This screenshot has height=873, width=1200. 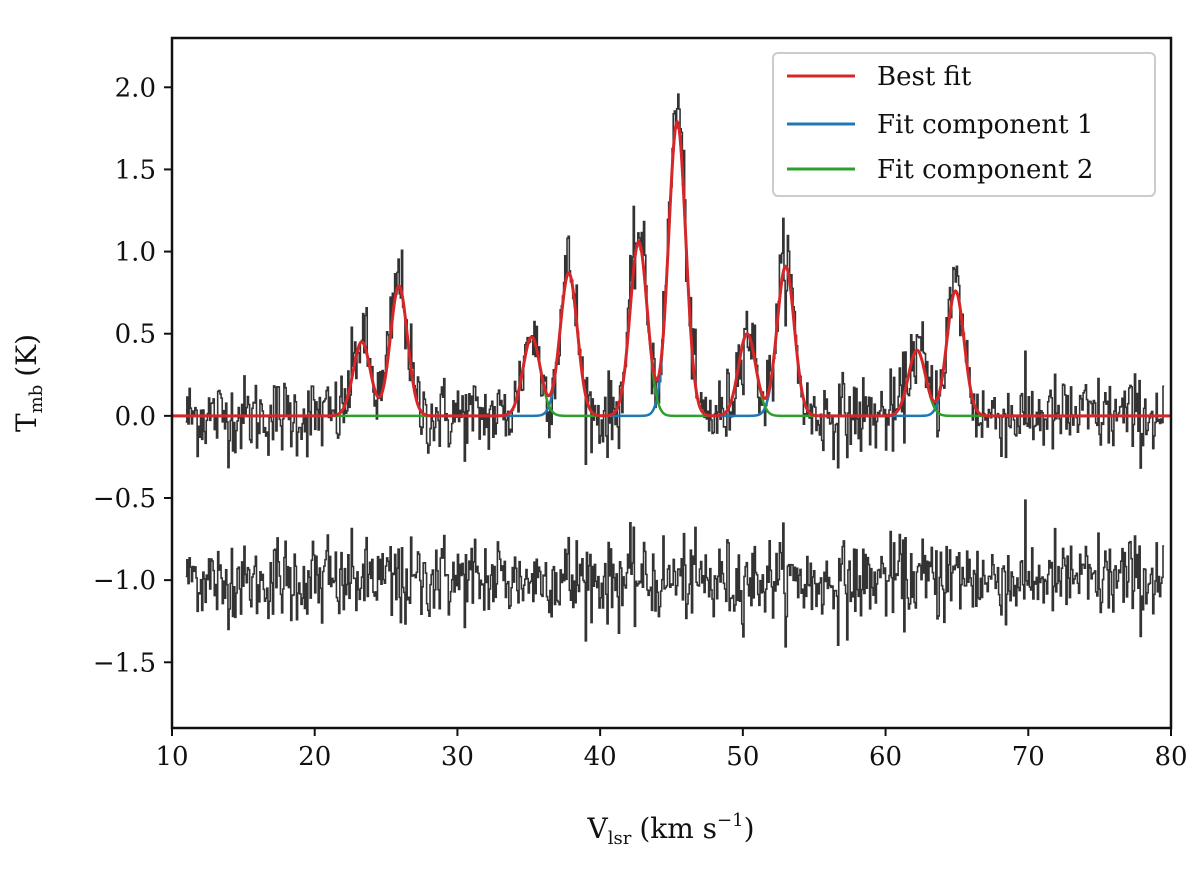 What do you see at coordinates (924, 77) in the screenshot?
I see `legend-label-best-fit: Best fit` at bounding box center [924, 77].